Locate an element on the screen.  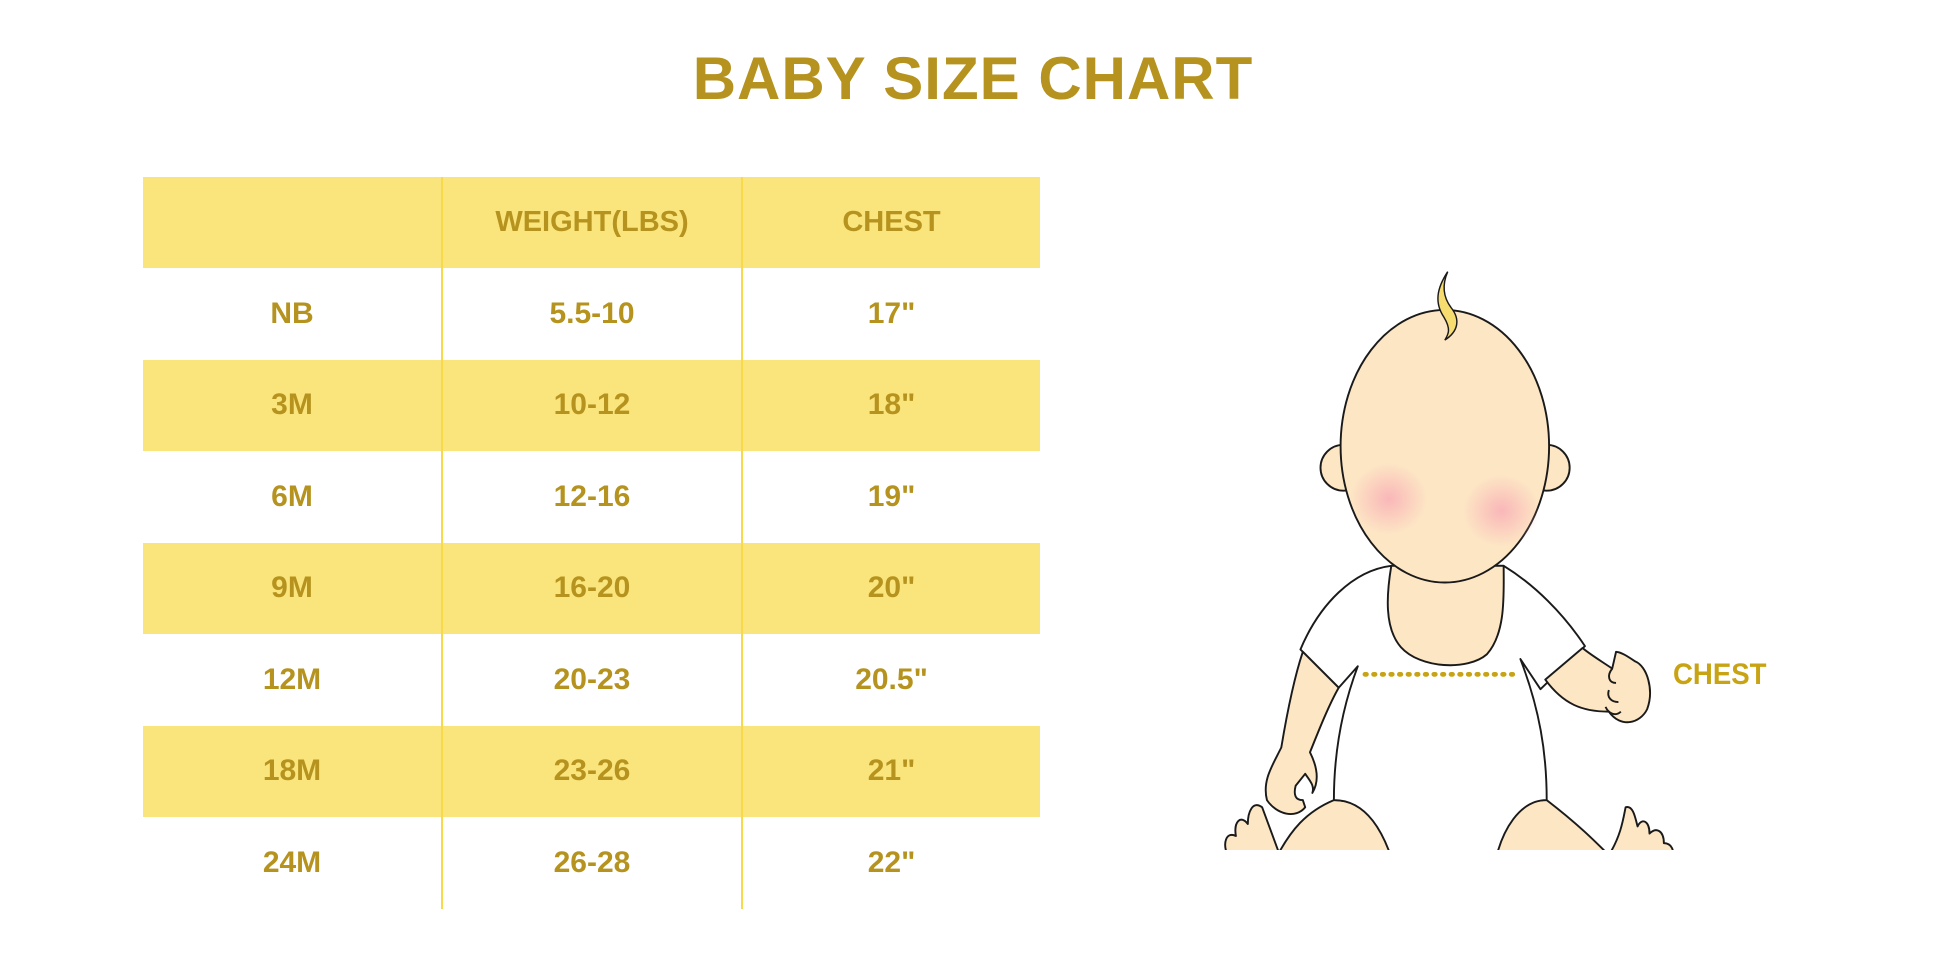
right-cheek is located at coordinates (1501, 510).